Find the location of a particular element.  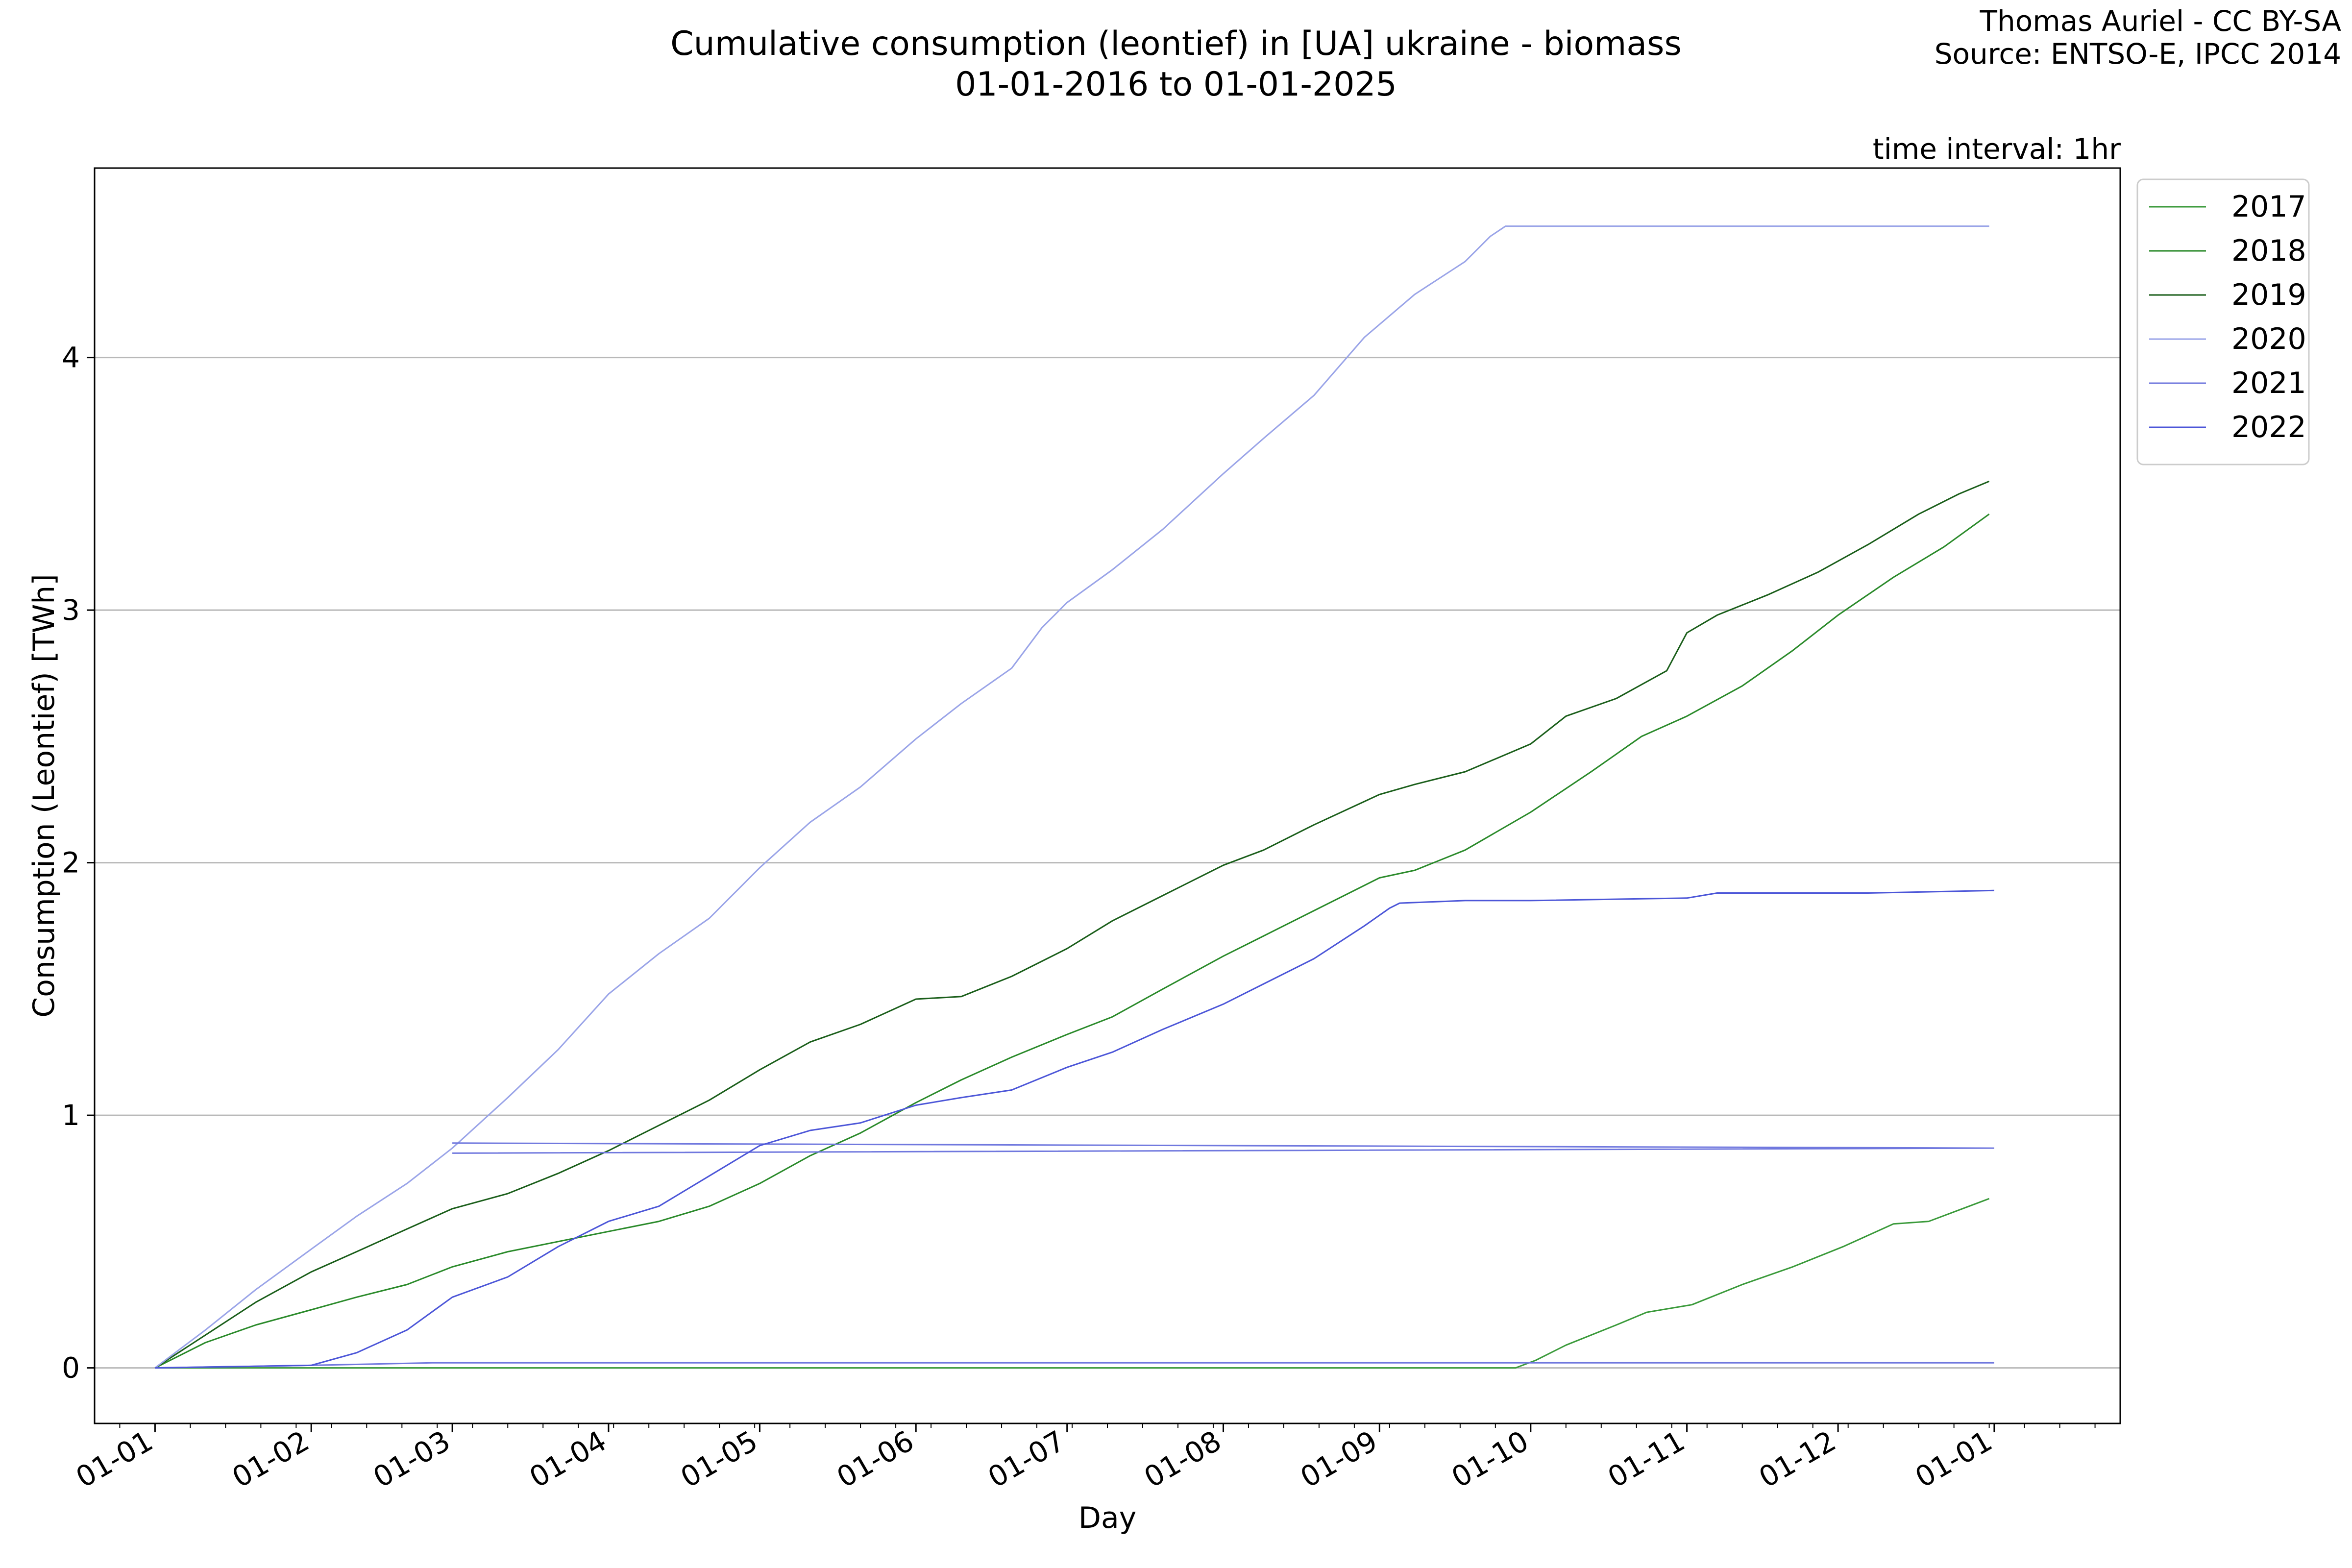

legend-label: 2019 is located at coordinates (2268, 295).